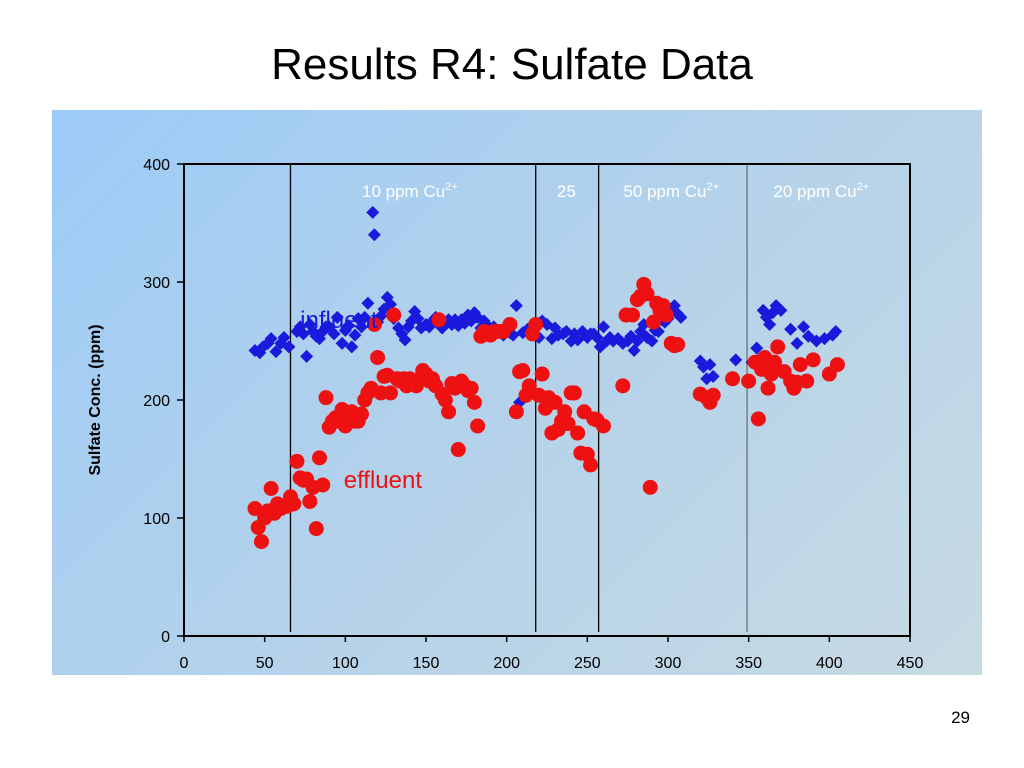 Image resolution: width=1024 pixels, height=768 pixels. I want to click on influent-label: influent, so click(339, 320).